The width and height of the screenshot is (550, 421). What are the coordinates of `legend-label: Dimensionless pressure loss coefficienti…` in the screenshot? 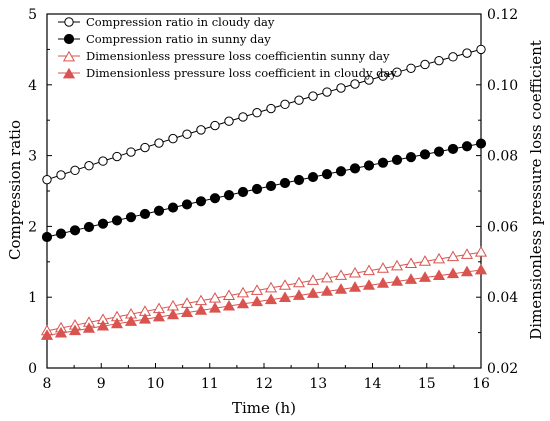 It's located at (238, 56).